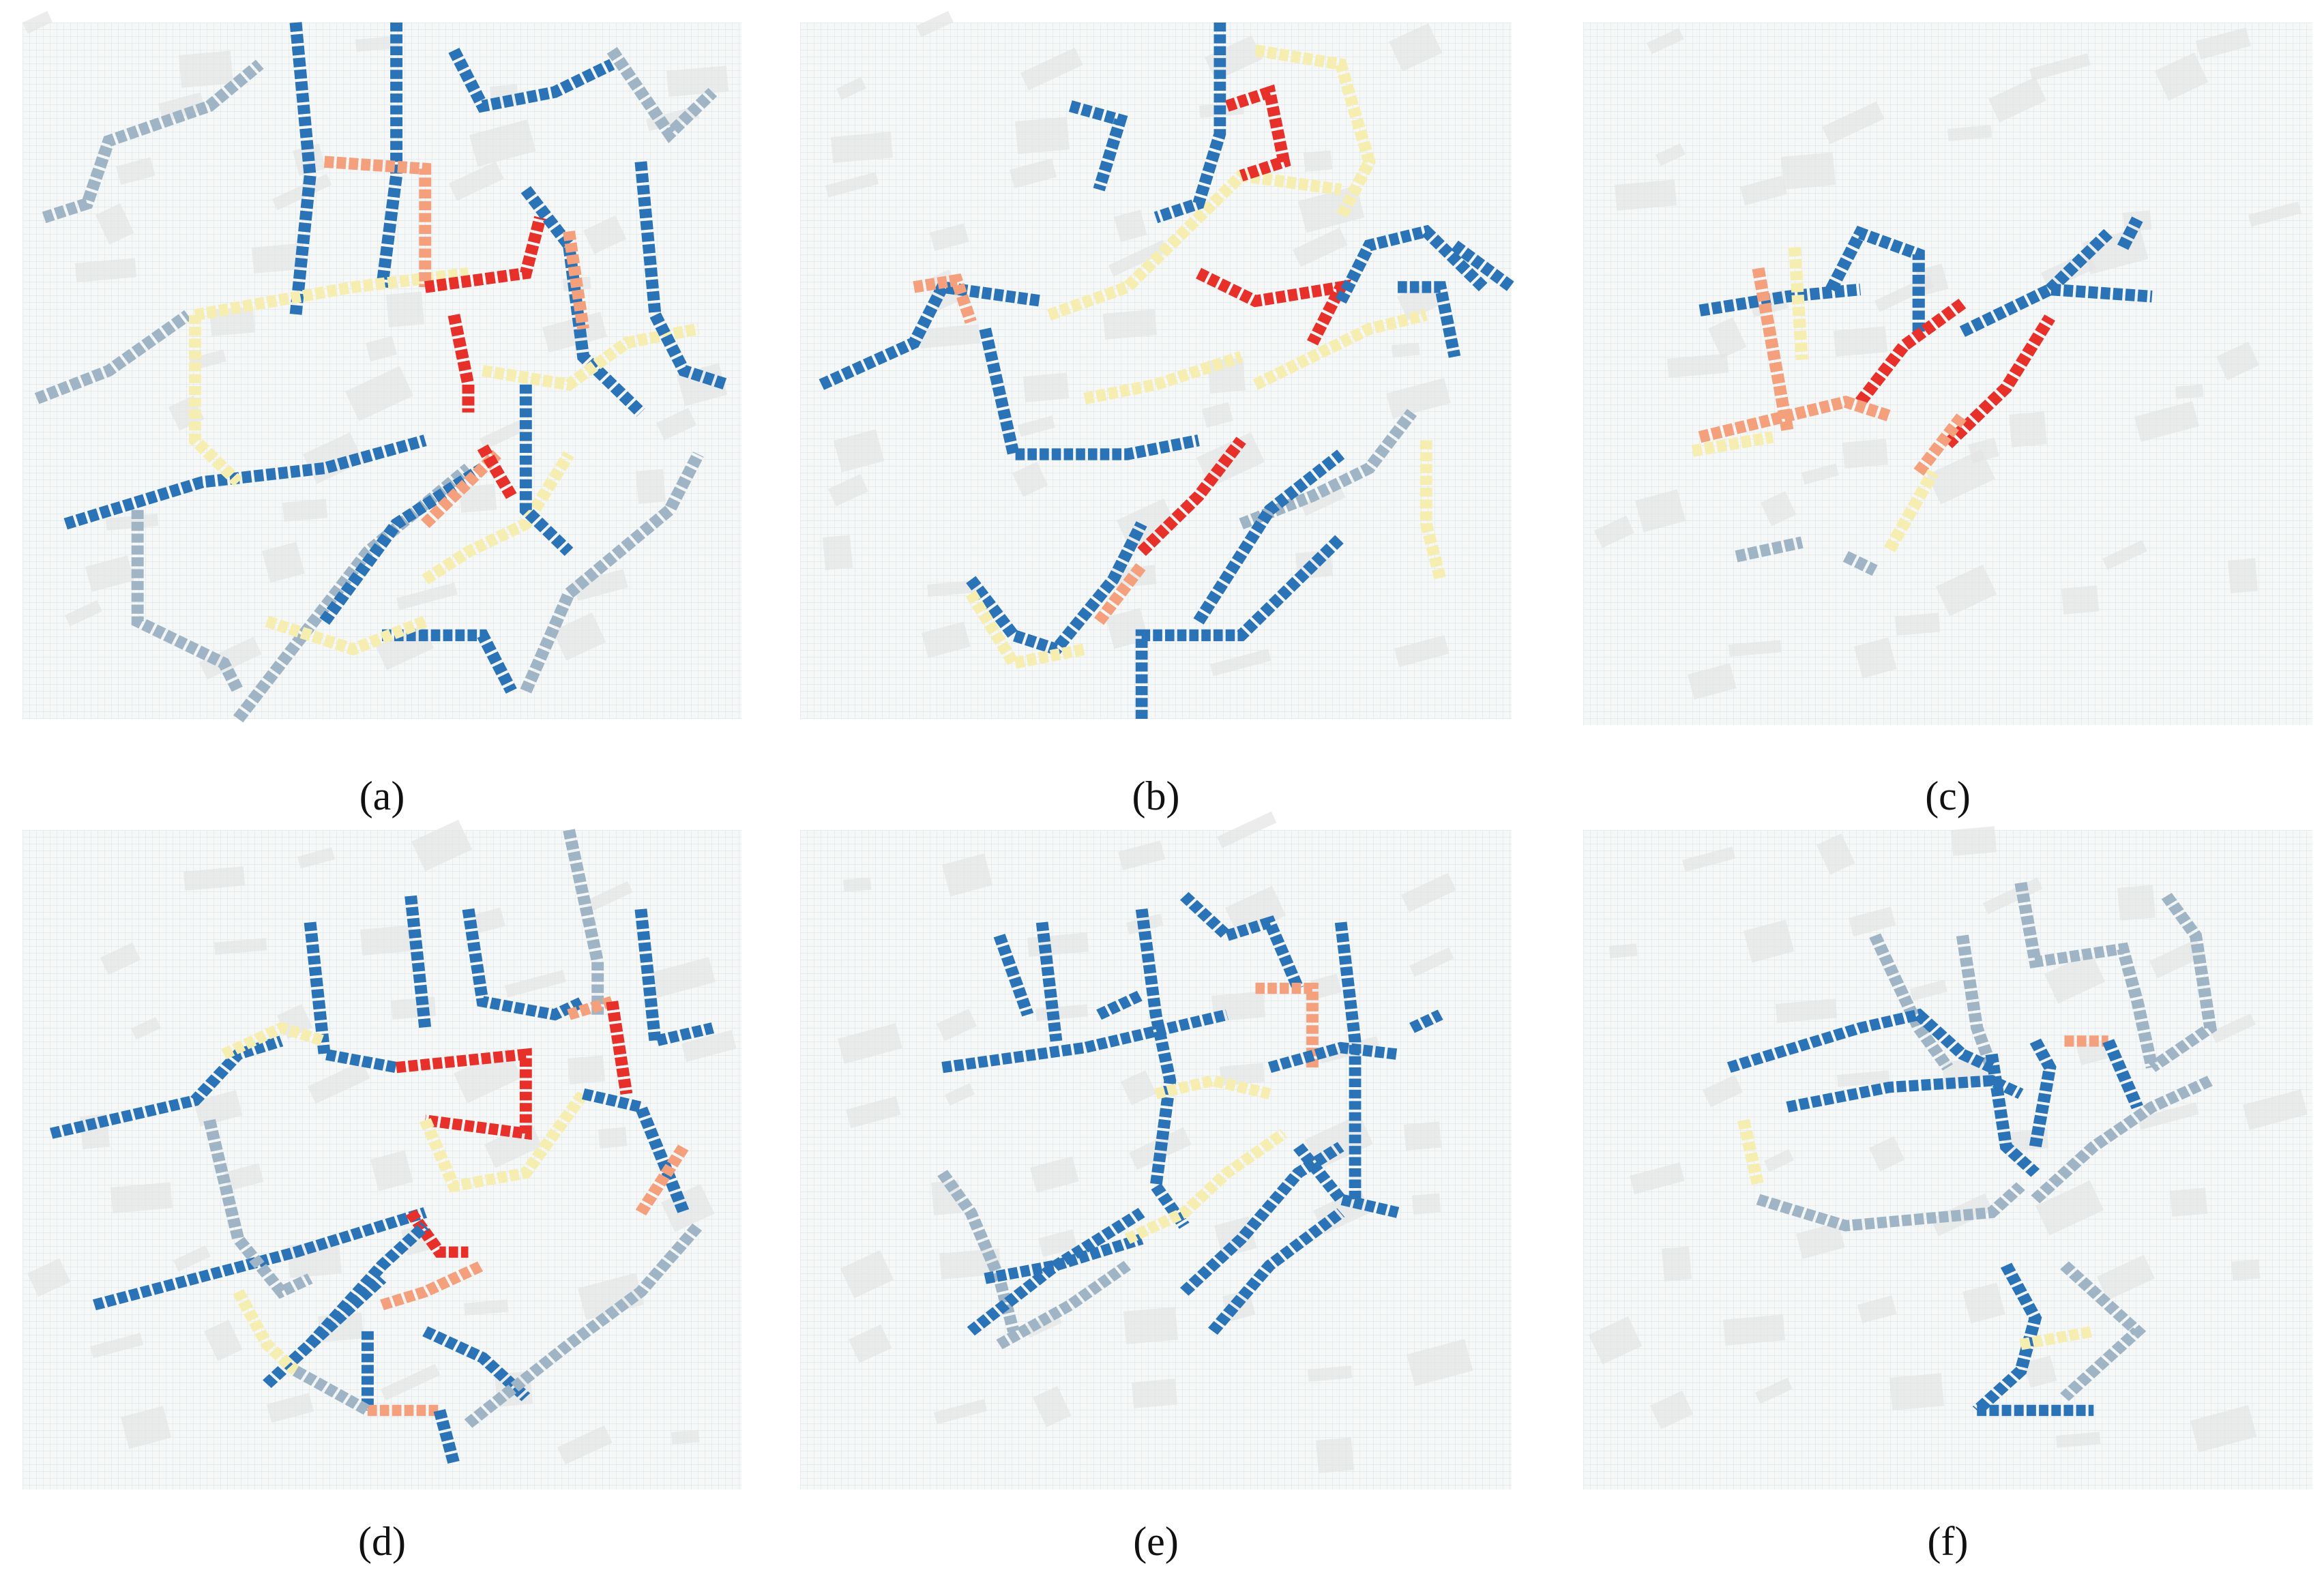 Image resolution: width=2324 pixels, height=1583 pixels. Describe the element at coordinates (382, 1147) in the screenshot. I see `road-network` at that location.